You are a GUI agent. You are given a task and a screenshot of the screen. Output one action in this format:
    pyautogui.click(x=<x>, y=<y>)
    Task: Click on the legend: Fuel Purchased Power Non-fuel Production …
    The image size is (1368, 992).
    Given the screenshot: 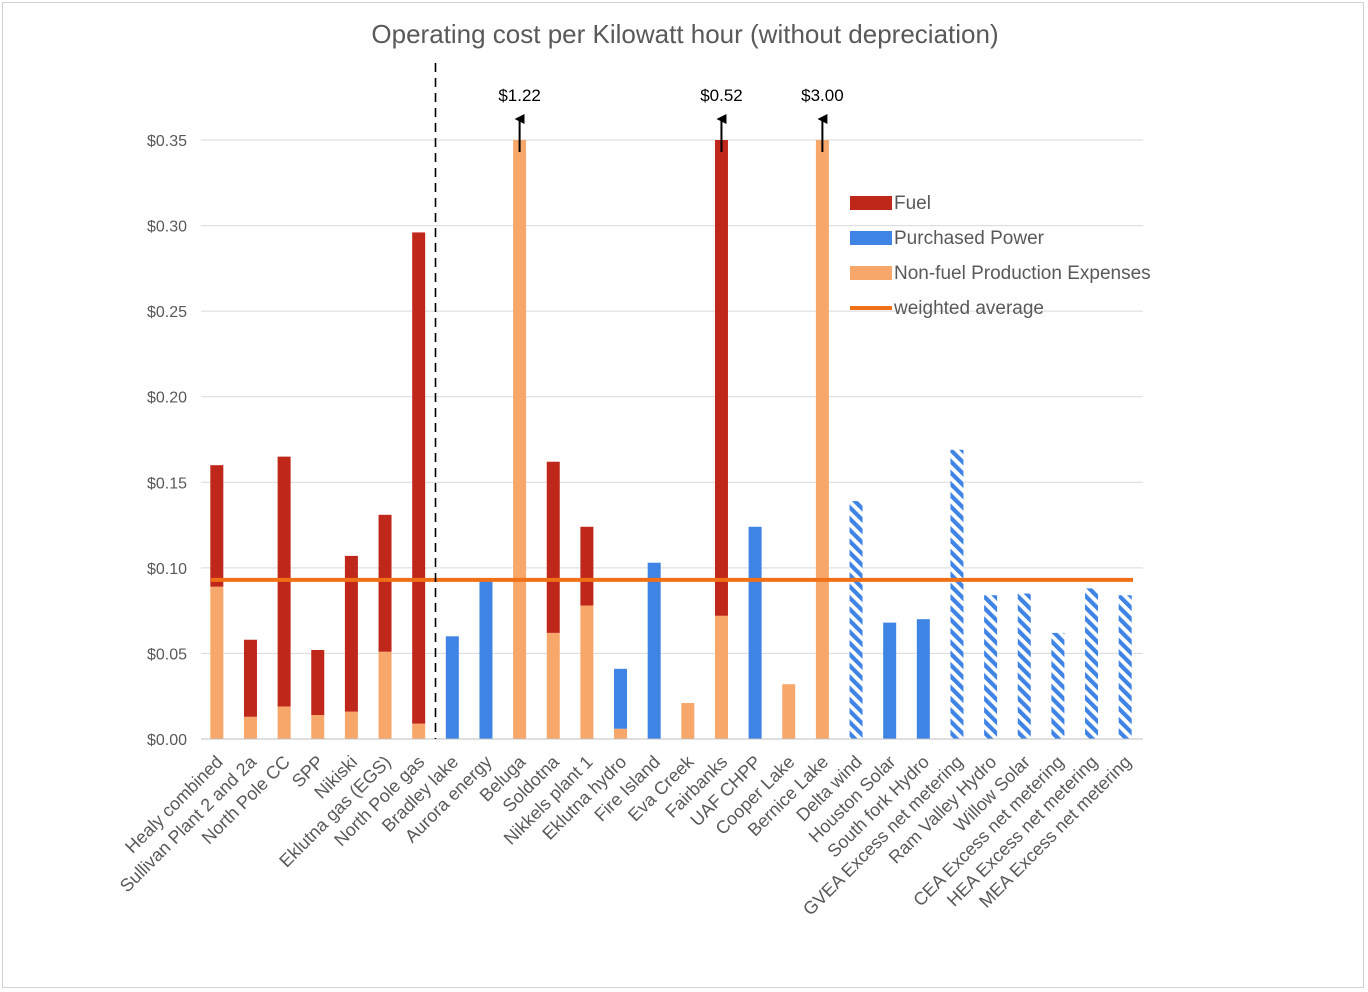 What is the action you would take?
    pyautogui.click(x=1000, y=256)
    